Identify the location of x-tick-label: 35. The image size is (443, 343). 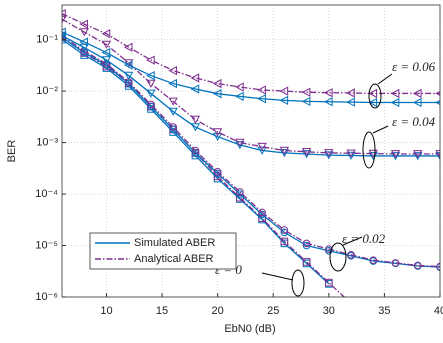
(384, 311).